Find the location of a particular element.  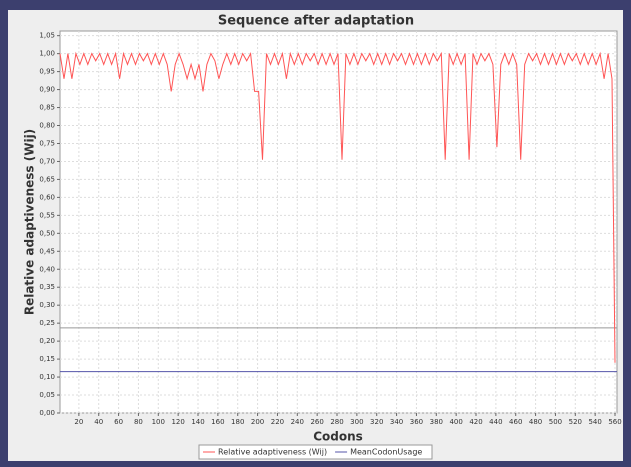

x-tick-label: 360 is located at coordinates (416, 422).